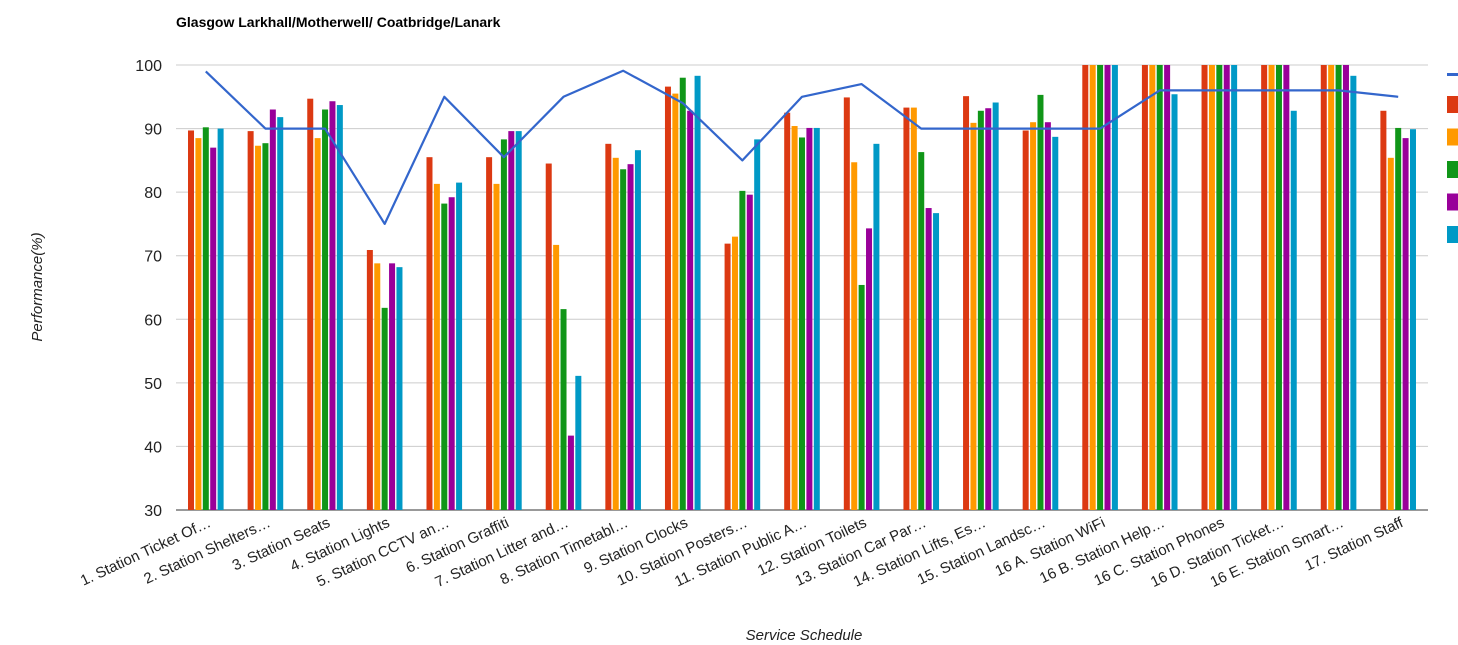 The width and height of the screenshot is (1458, 645). I want to click on x-axis-title: Service Schedule, so click(804, 635).